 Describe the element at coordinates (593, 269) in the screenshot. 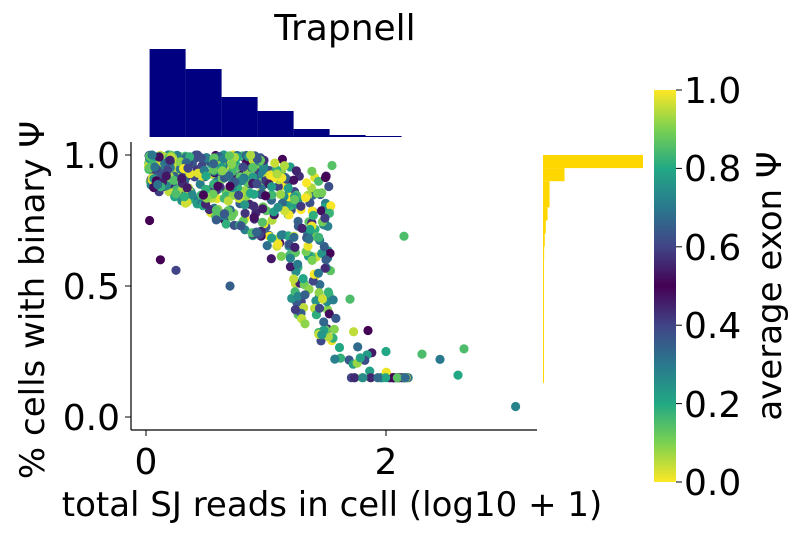

I see `right-marginal-histogram` at that location.